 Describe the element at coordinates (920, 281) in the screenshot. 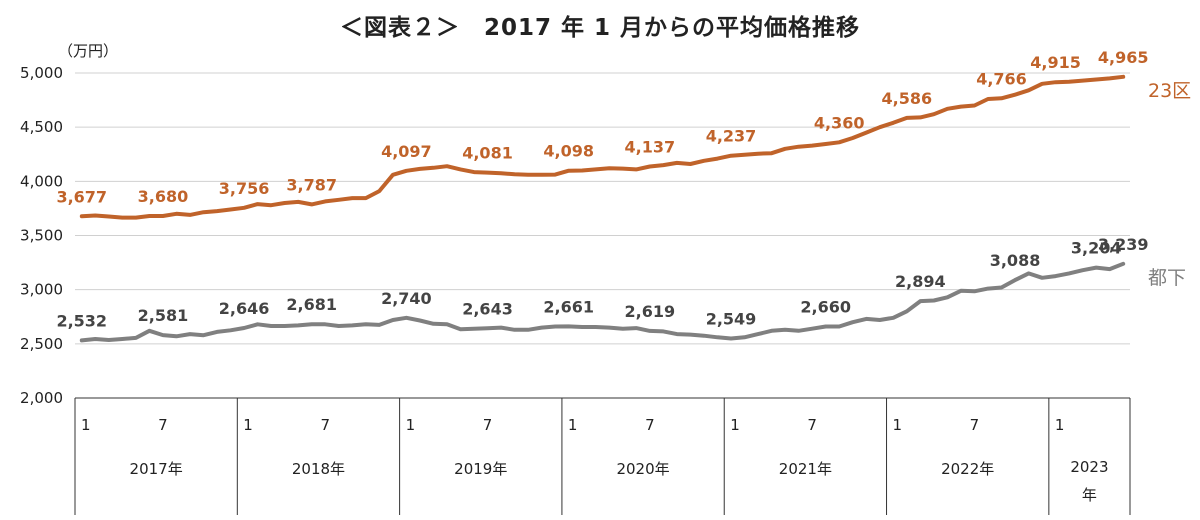

I see `data-label: 2,894` at that location.